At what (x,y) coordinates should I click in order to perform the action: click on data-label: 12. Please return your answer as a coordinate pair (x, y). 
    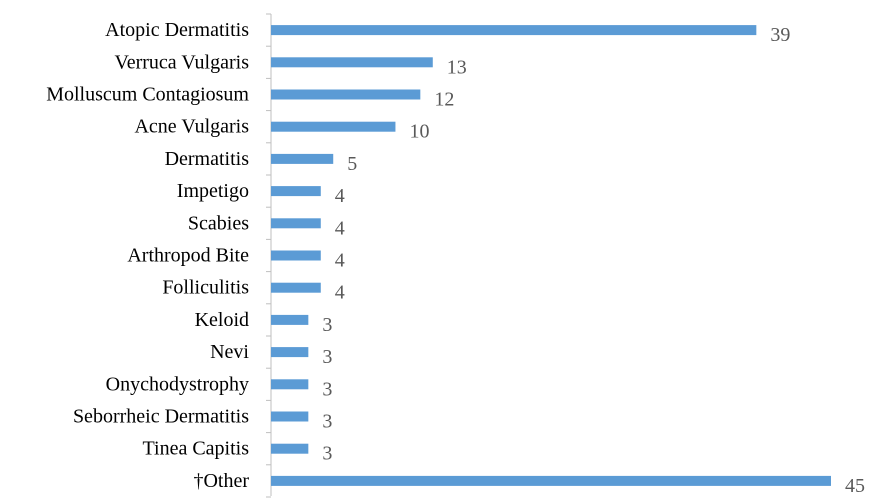
    Looking at the image, I should click on (444, 100).